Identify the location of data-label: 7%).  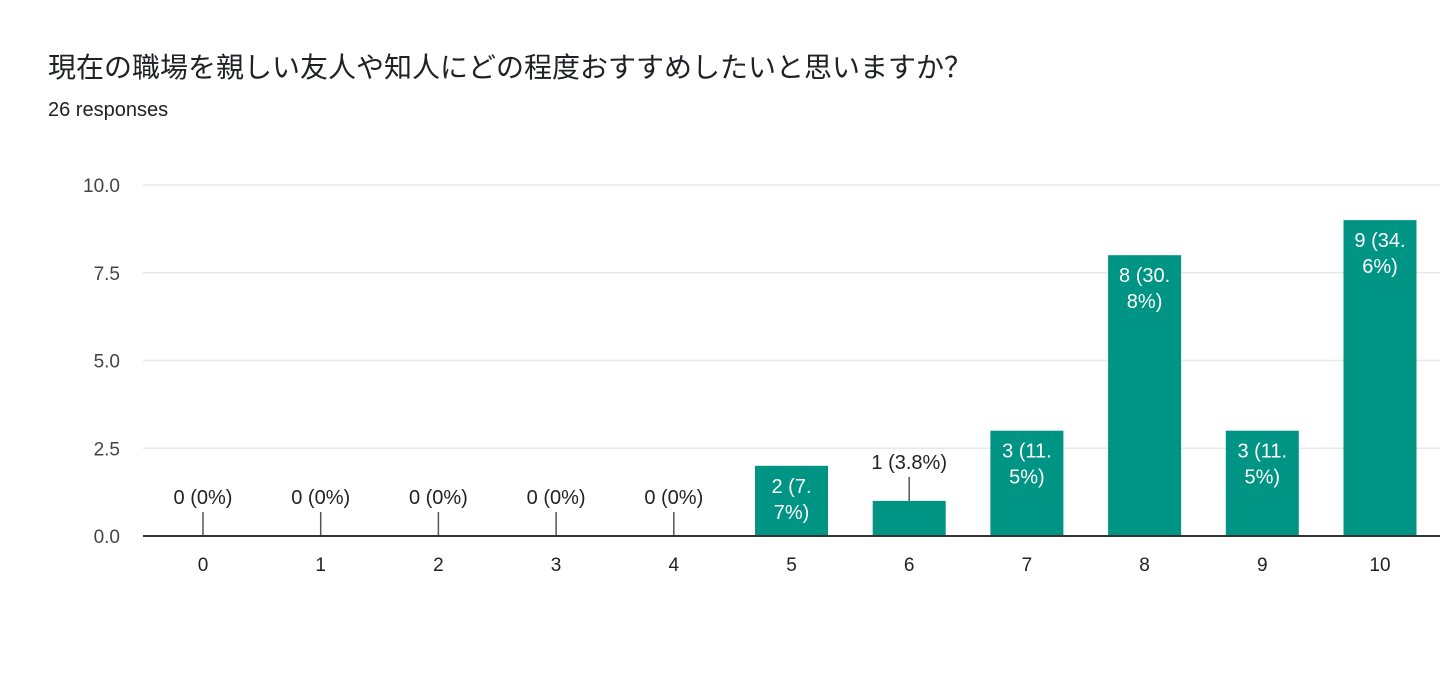
(792, 513).